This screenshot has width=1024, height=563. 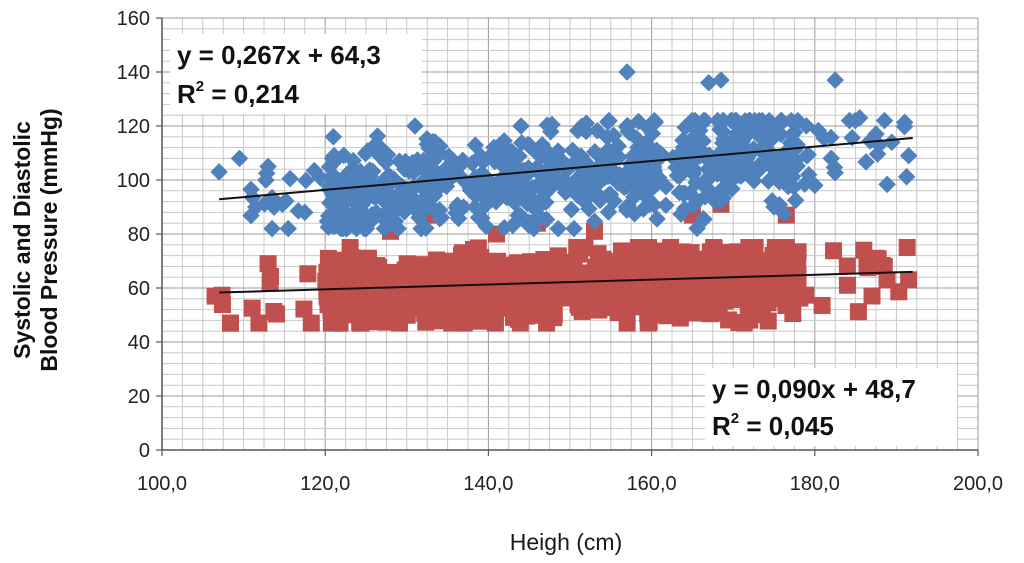 What do you see at coordinates (488, 484) in the screenshot?
I see `x-tick-label: 140,0` at bounding box center [488, 484].